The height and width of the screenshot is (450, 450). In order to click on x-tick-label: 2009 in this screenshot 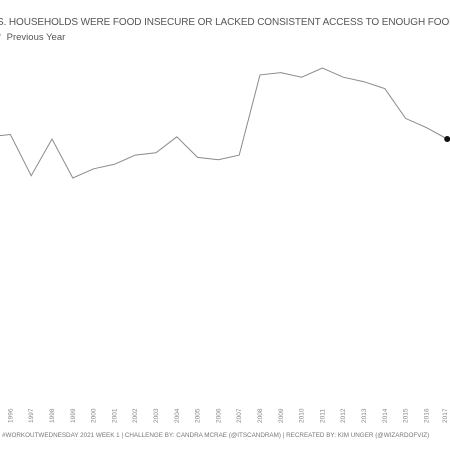, I will do `click(281, 415)`.